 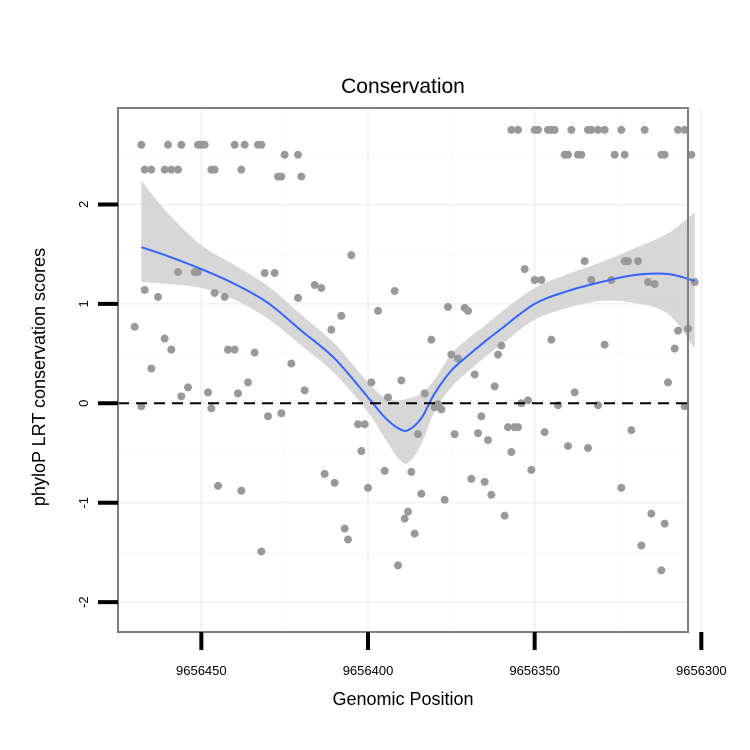 What do you see at coordinates (403, 86) in the screenshot?
I see `chart-title: Conservation` at bounding box center [403, 86].